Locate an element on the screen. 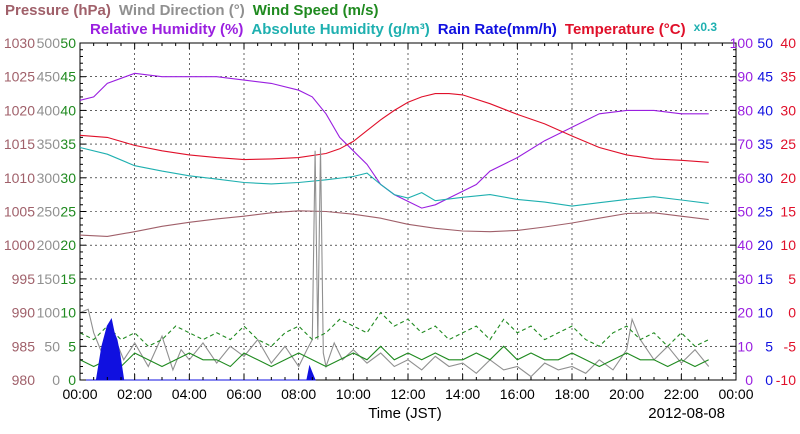 The image size is (800, 434). rain-rate-tick-label: 15 is located at coordinates (765, 279).